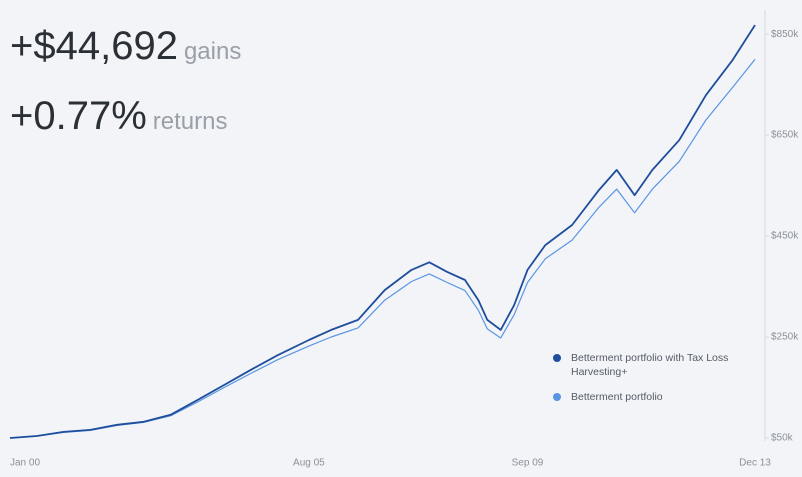  Describe the element at coordinates (785, 34) in the screenshot. I see `y-tick-label: $850k` at that location.